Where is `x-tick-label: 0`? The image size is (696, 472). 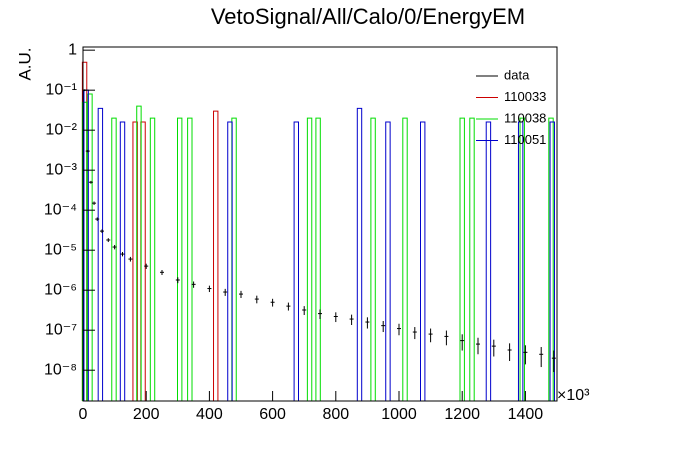
x-tick-label: 0 is located at coordinates (83, 414).